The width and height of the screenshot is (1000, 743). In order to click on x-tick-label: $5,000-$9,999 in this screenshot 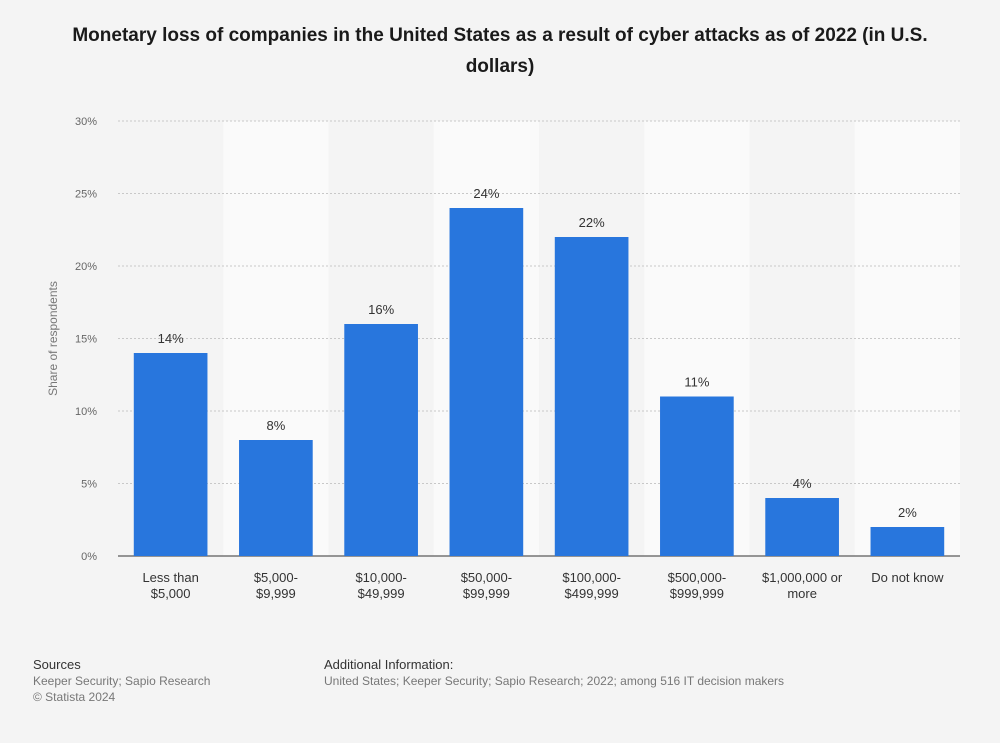, I will do `click(276, 585)`.